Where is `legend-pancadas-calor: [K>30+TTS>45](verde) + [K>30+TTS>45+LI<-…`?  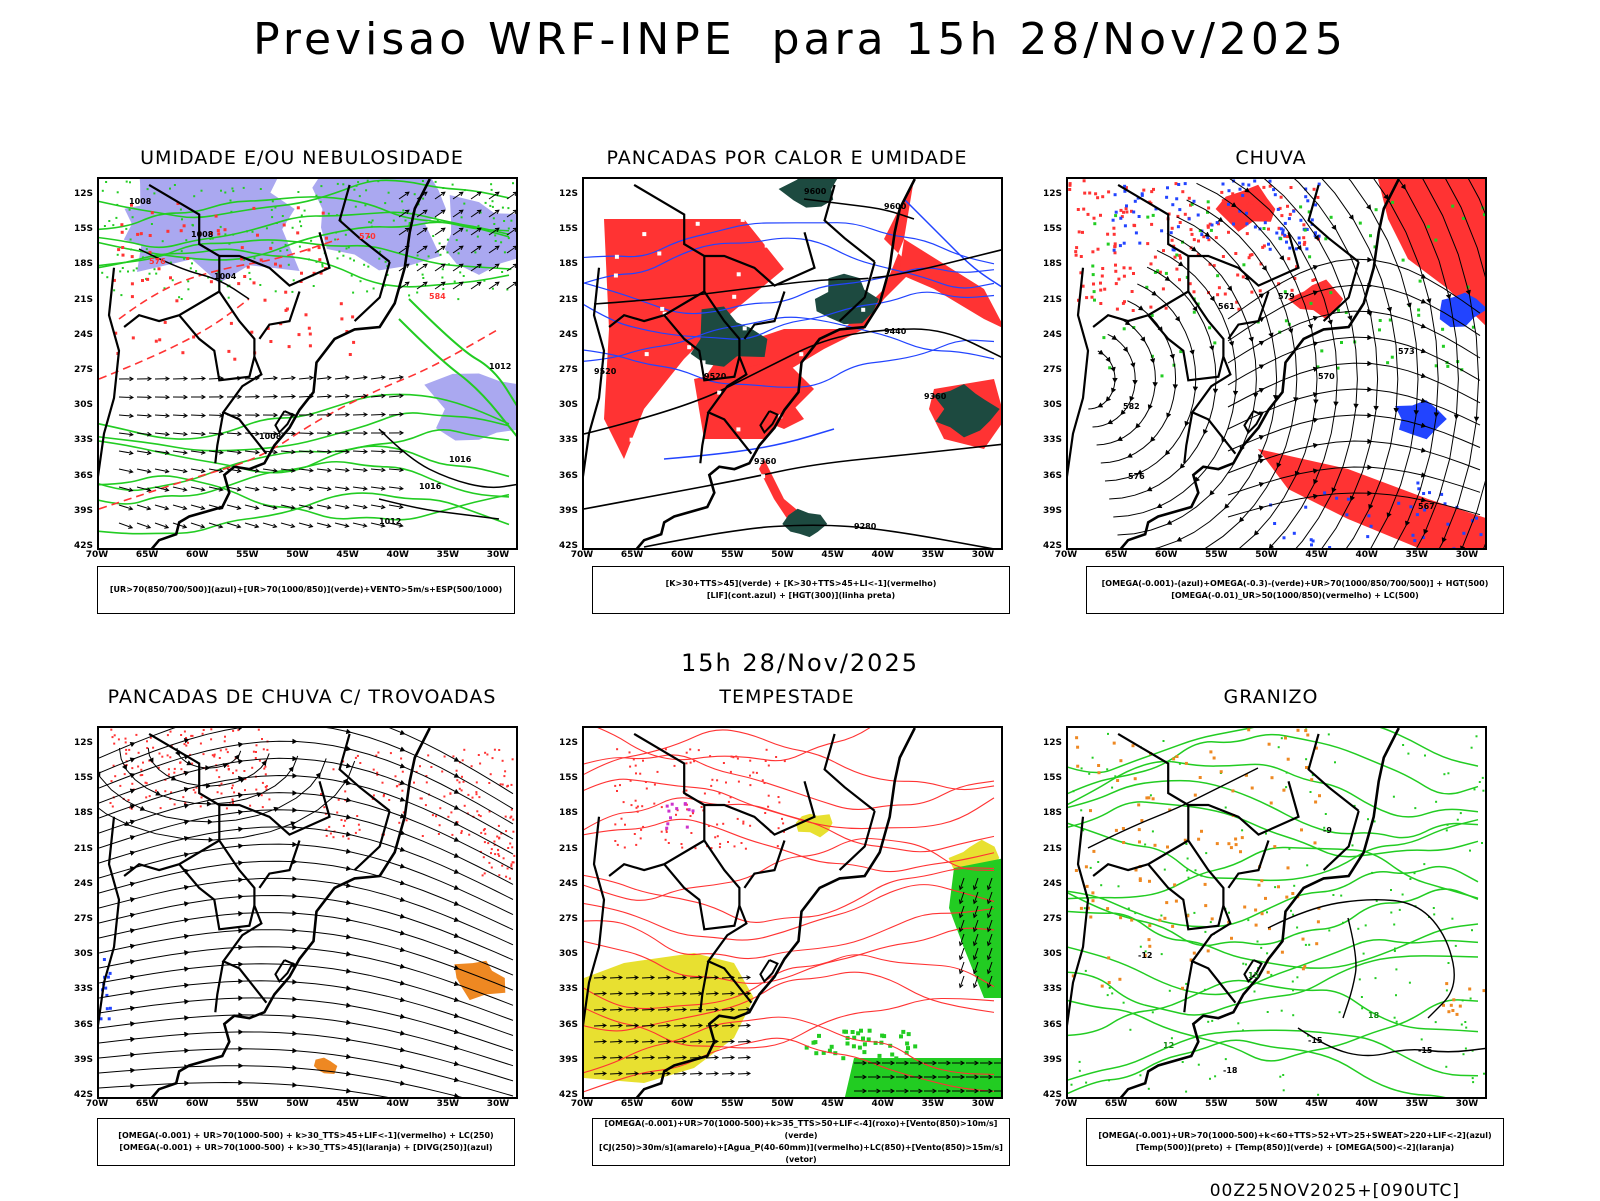 legend-pancadas-calor: [K>30+TTS>45](verde) + [K>30+TTS>45+LI<-… is located at coordinates (801, 590).